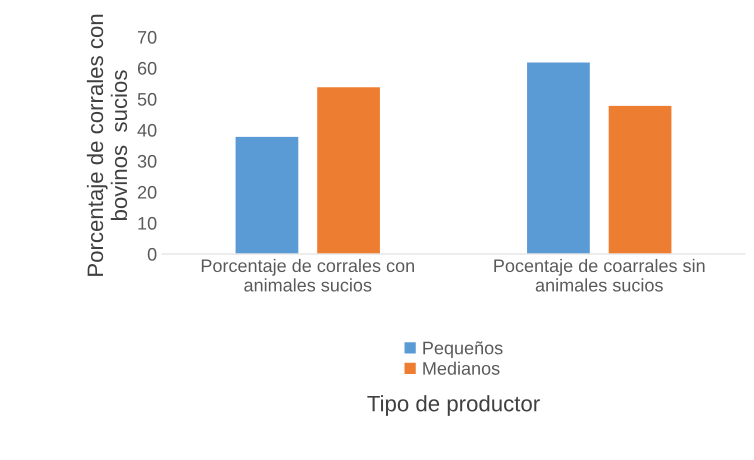 The height and width of the screenshot is (460, 754). I want to click on x-tick-label: Pocentaje de coarrales sin animales sucios, so click(599, 275).